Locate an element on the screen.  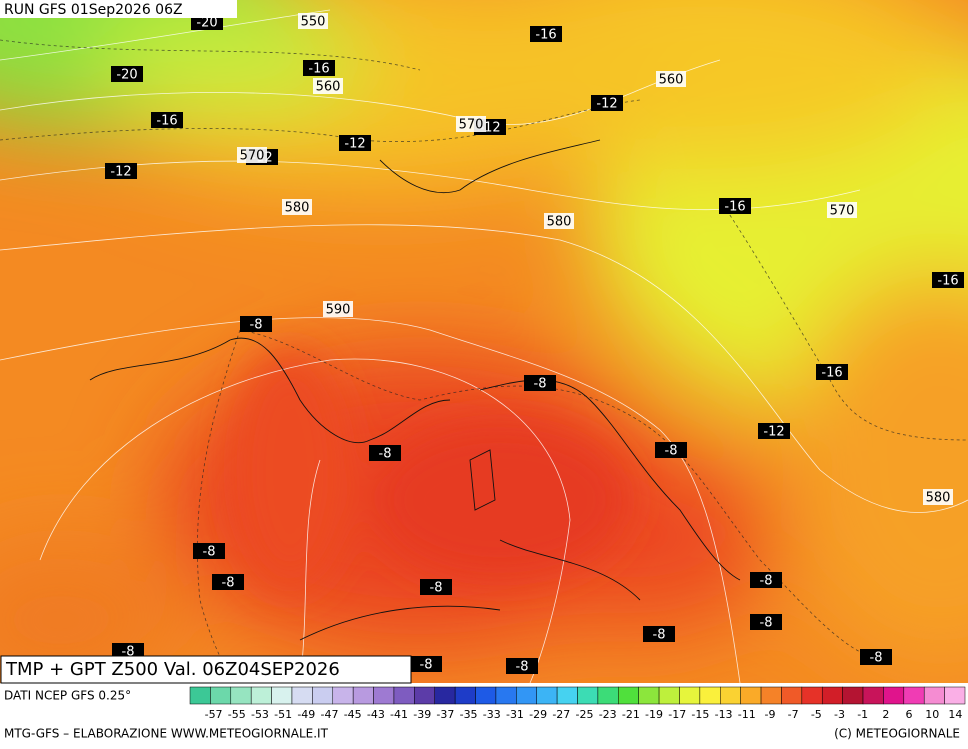
map-title: TMP + GPT Z500 Val. 06Z04SEP2026 is located at coordinates (172, 669).